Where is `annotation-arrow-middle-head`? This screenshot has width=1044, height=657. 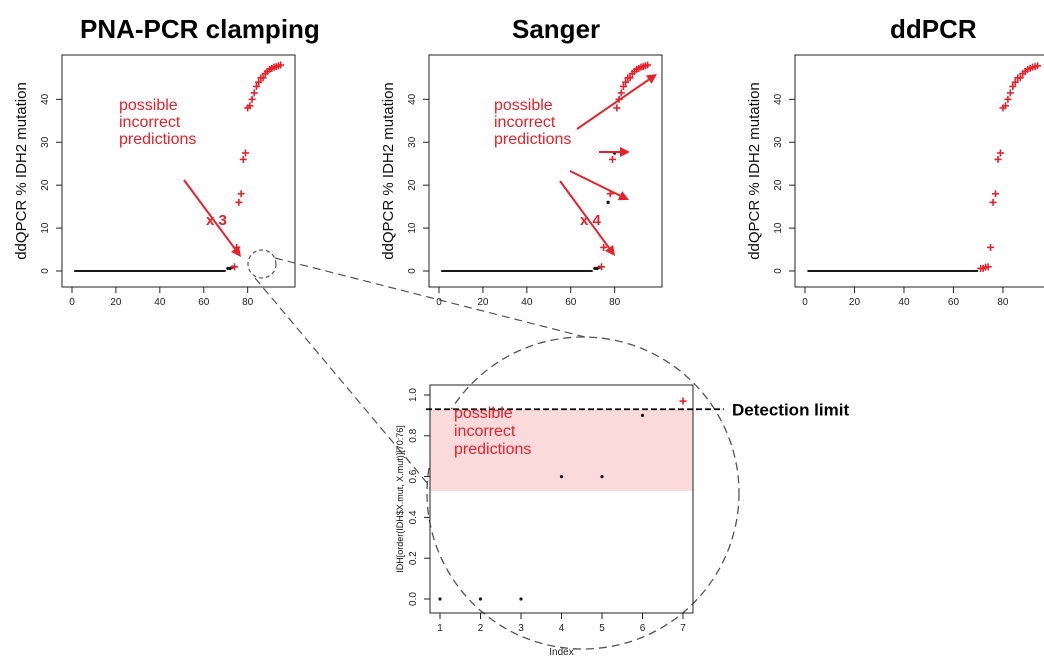 annotation-arrow-middle-head is located at coordinates (625, 152).